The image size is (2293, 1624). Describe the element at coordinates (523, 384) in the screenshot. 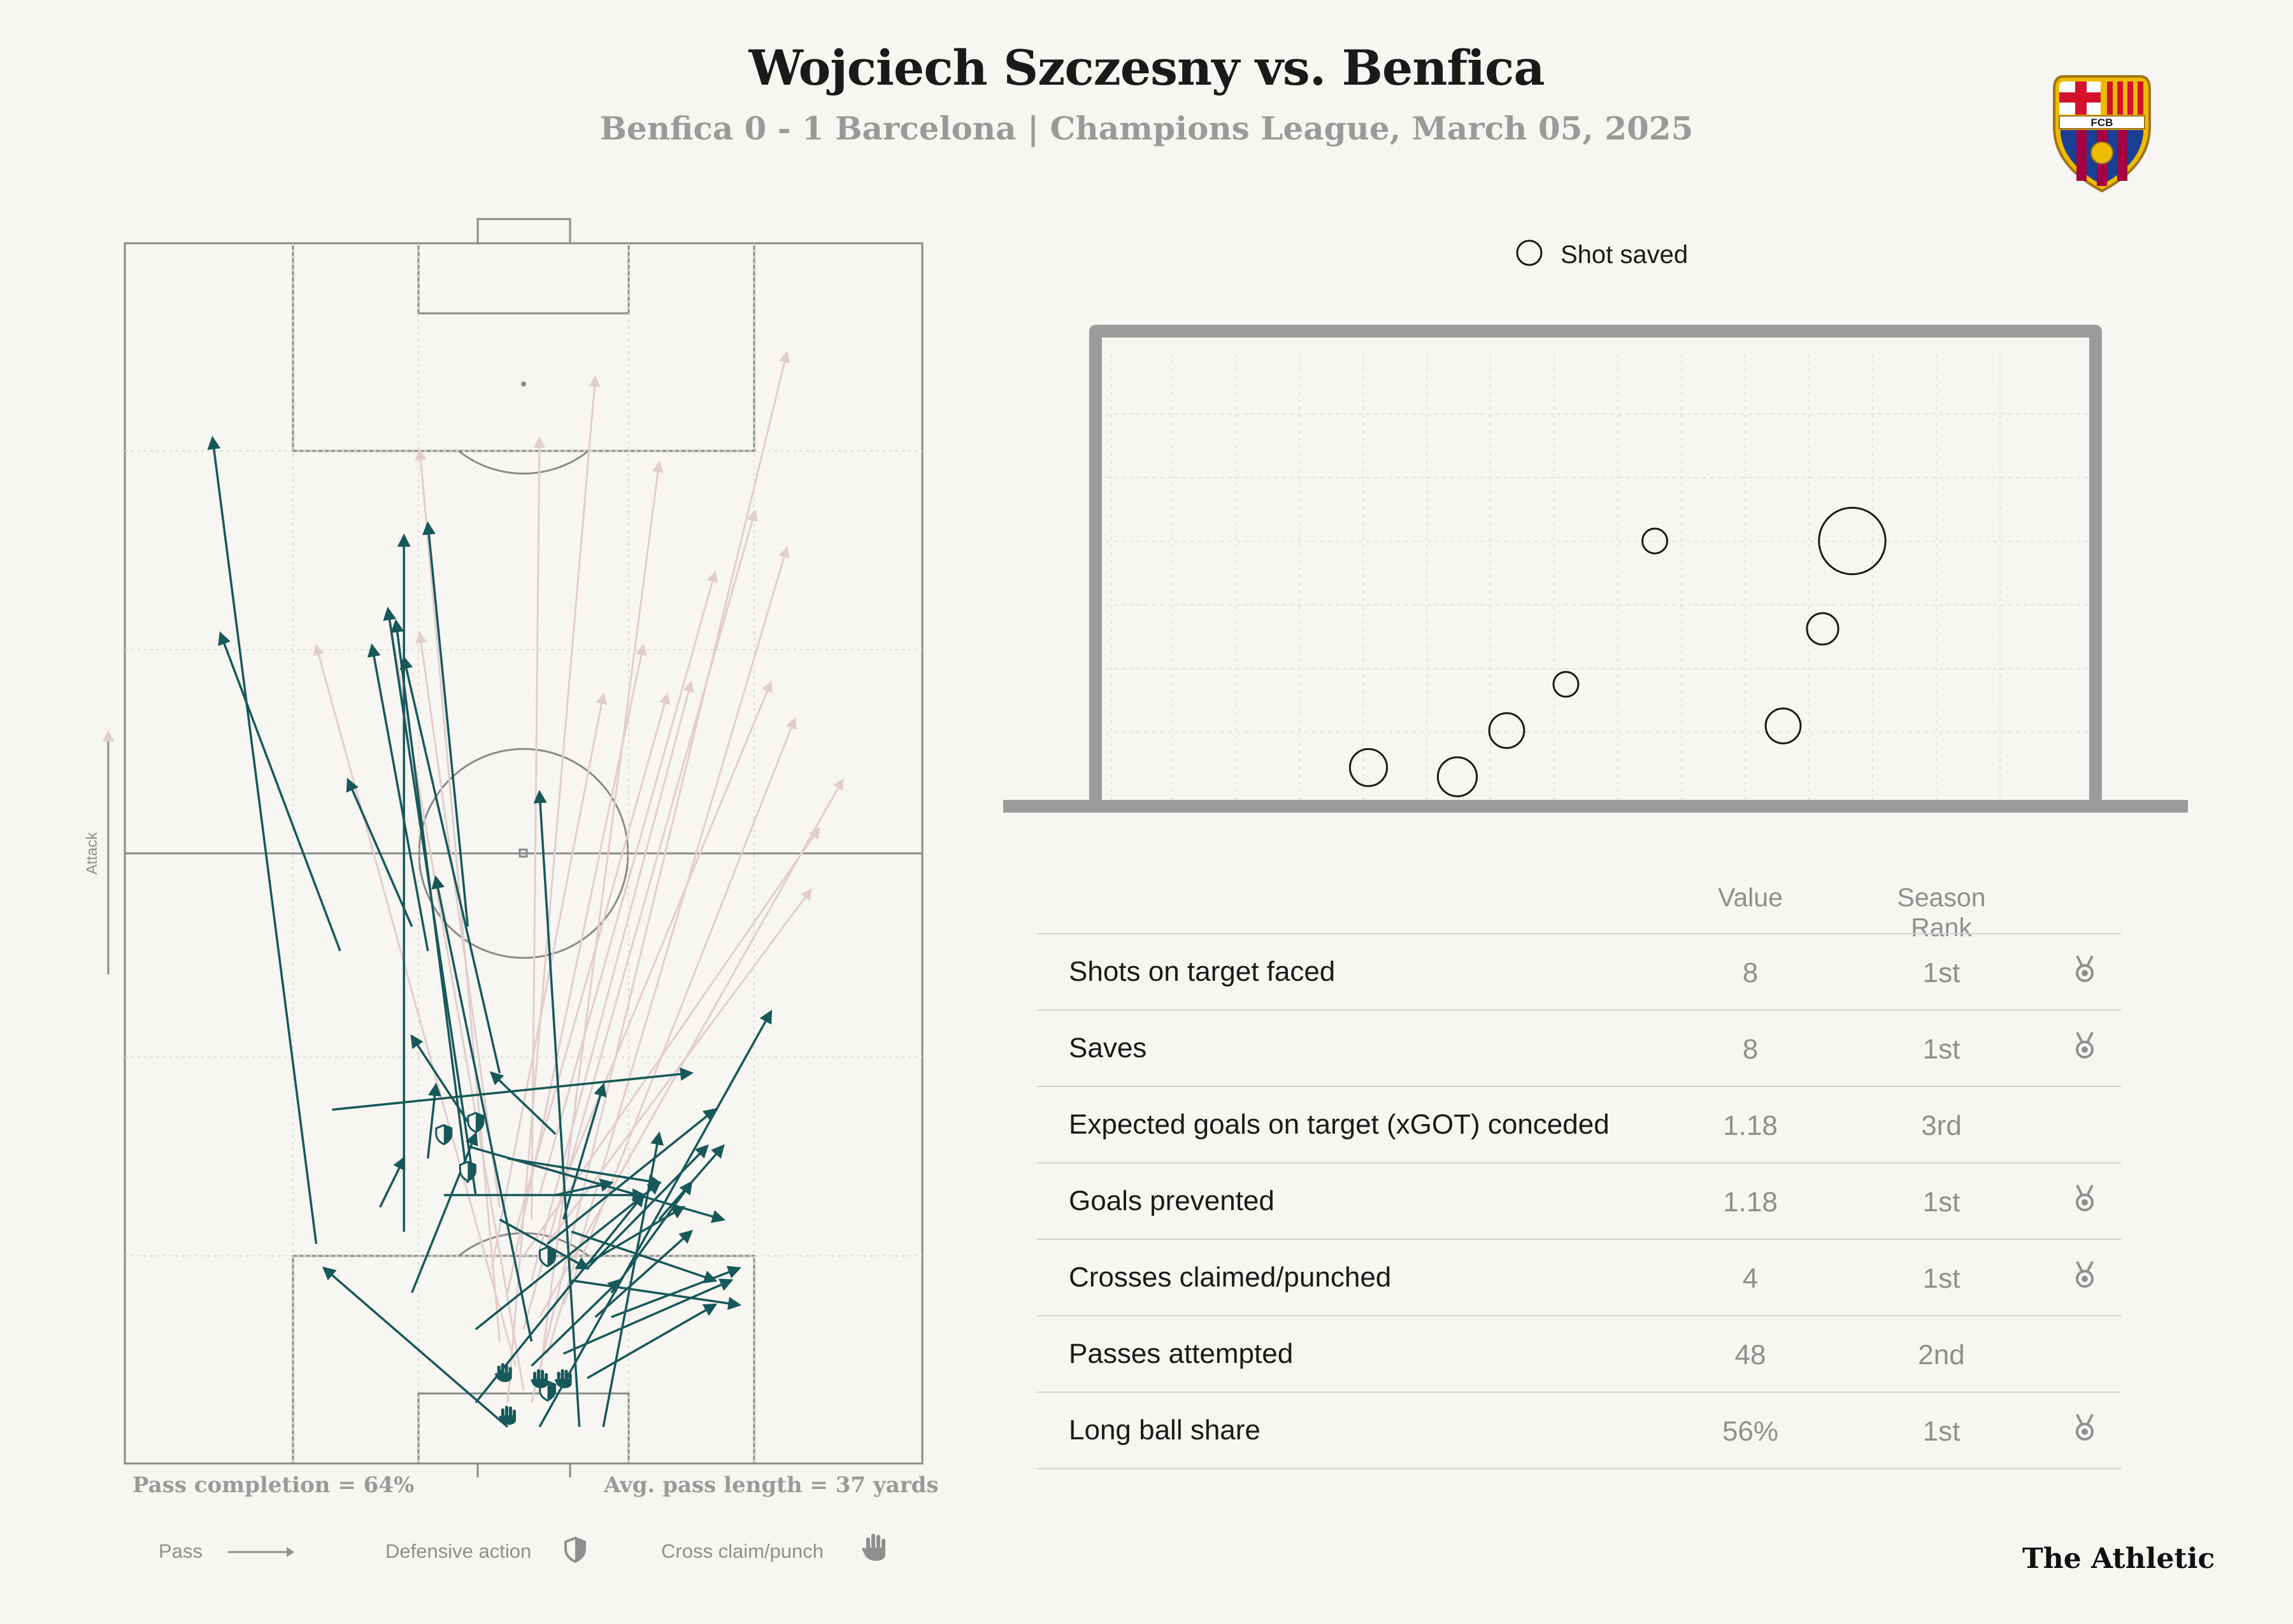

I see `top-penalty-spot` at that location.